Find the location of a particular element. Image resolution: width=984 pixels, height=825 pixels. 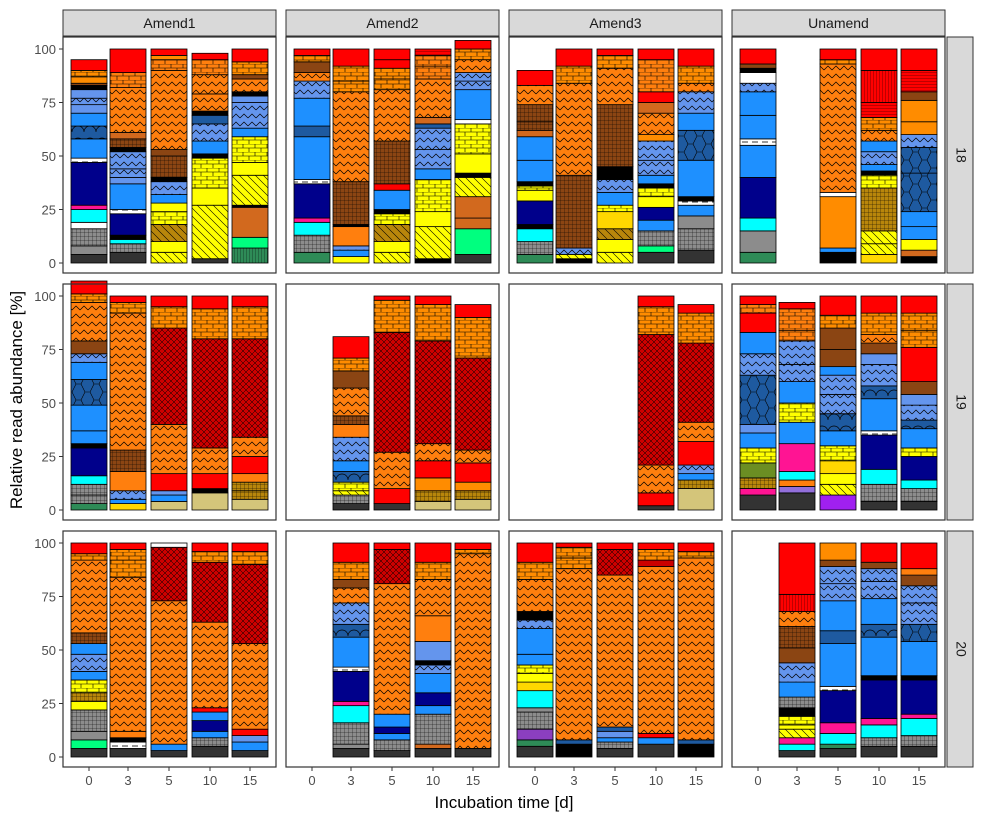

y-tick-label: 100 is located at coordinates (45, 296).